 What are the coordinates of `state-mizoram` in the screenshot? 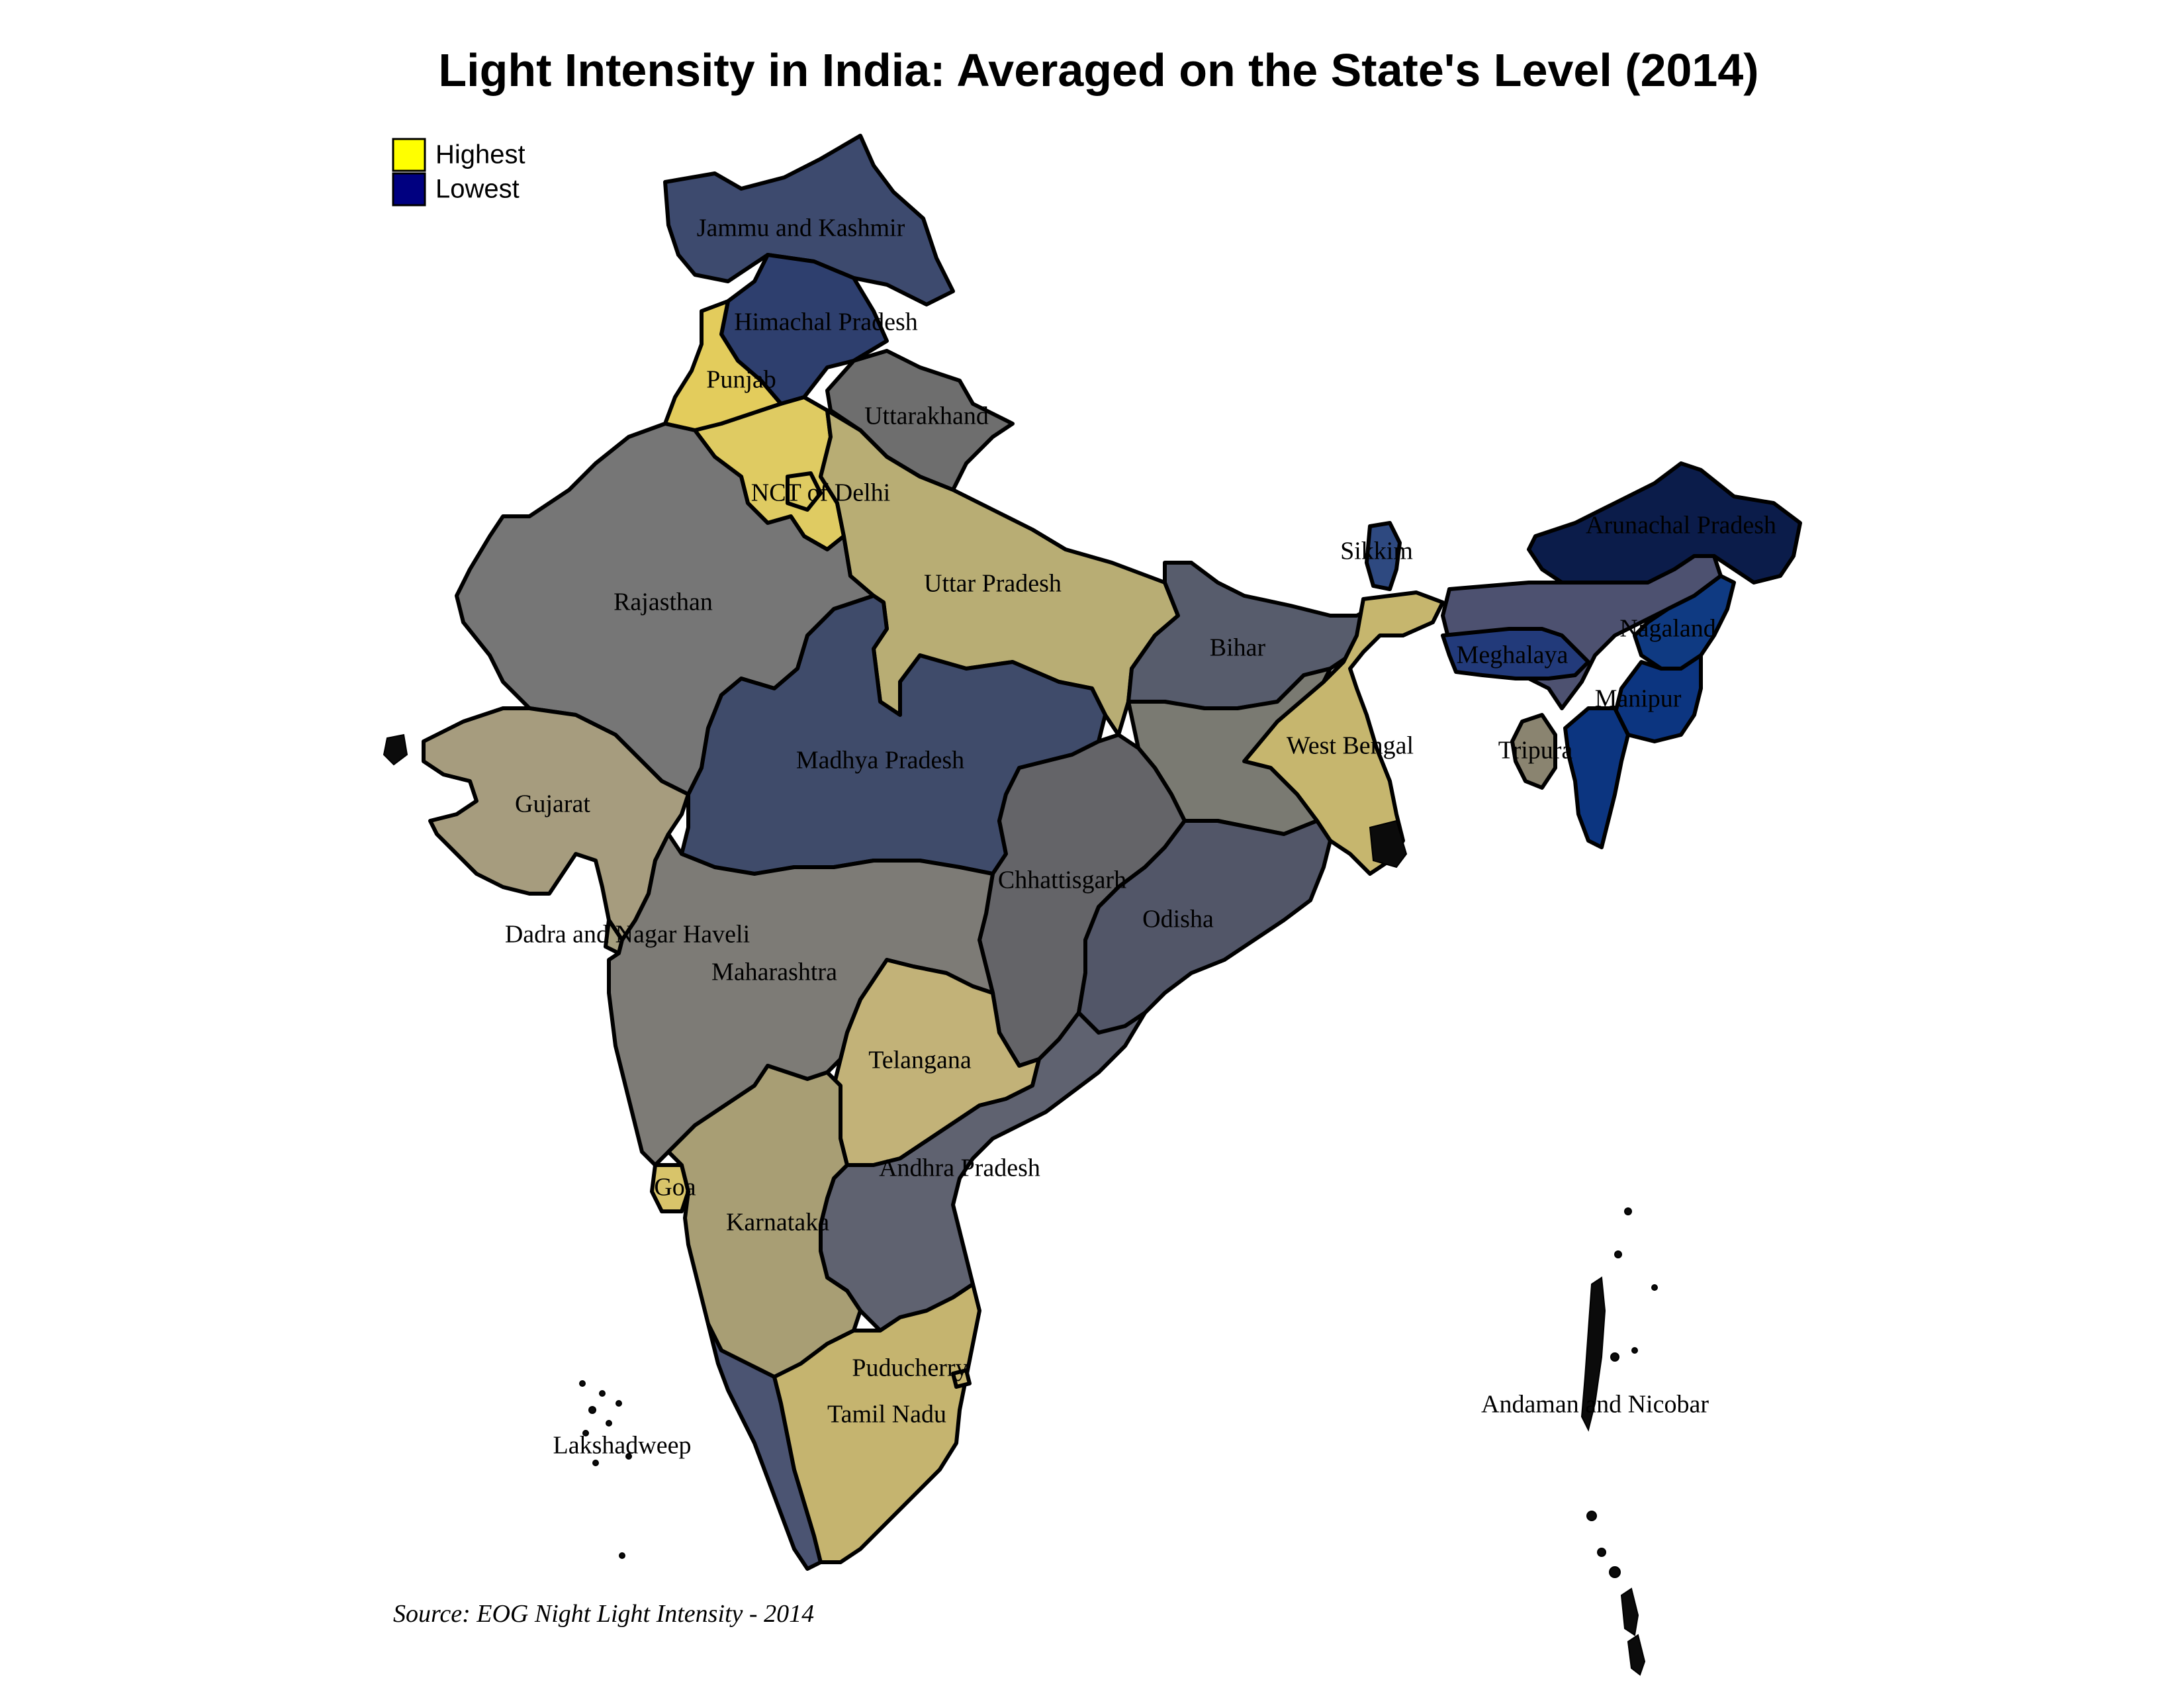 It's located at (1596, 777).